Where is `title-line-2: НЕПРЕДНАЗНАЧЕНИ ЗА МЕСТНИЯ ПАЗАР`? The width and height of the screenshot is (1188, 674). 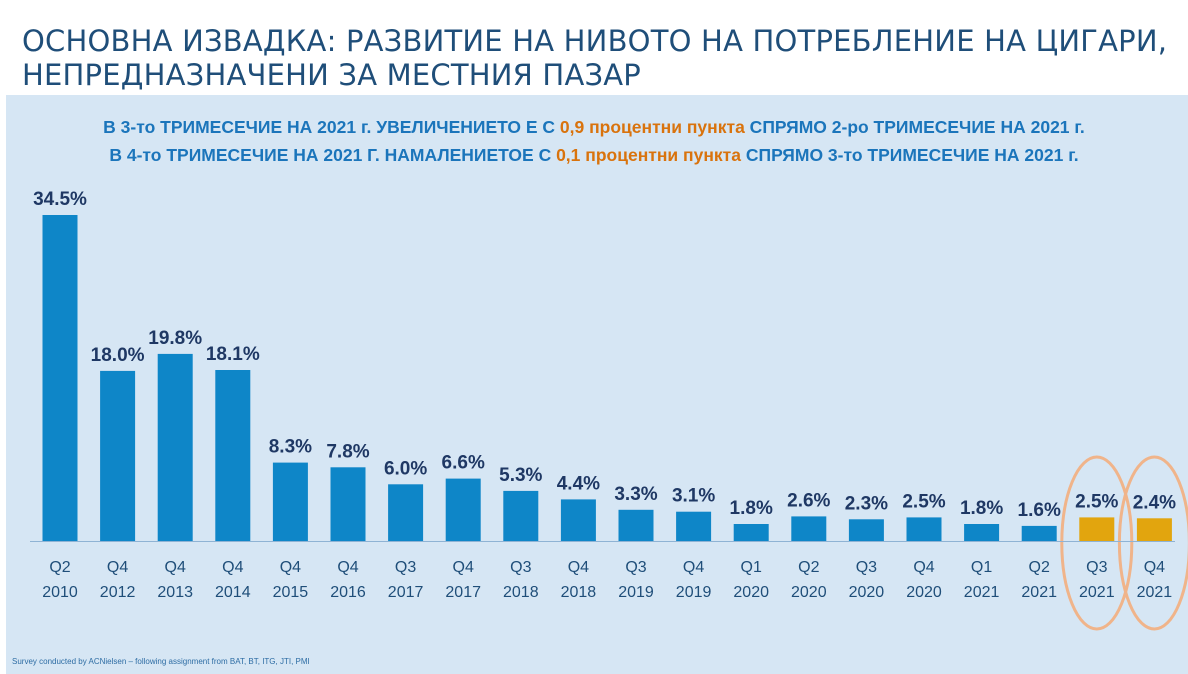 title-line-2: НЕПРЕДНАЗНАЧЕНИ ЗА МЕСТНИЯ ПАЗАР is located at coordinates (331, 75).